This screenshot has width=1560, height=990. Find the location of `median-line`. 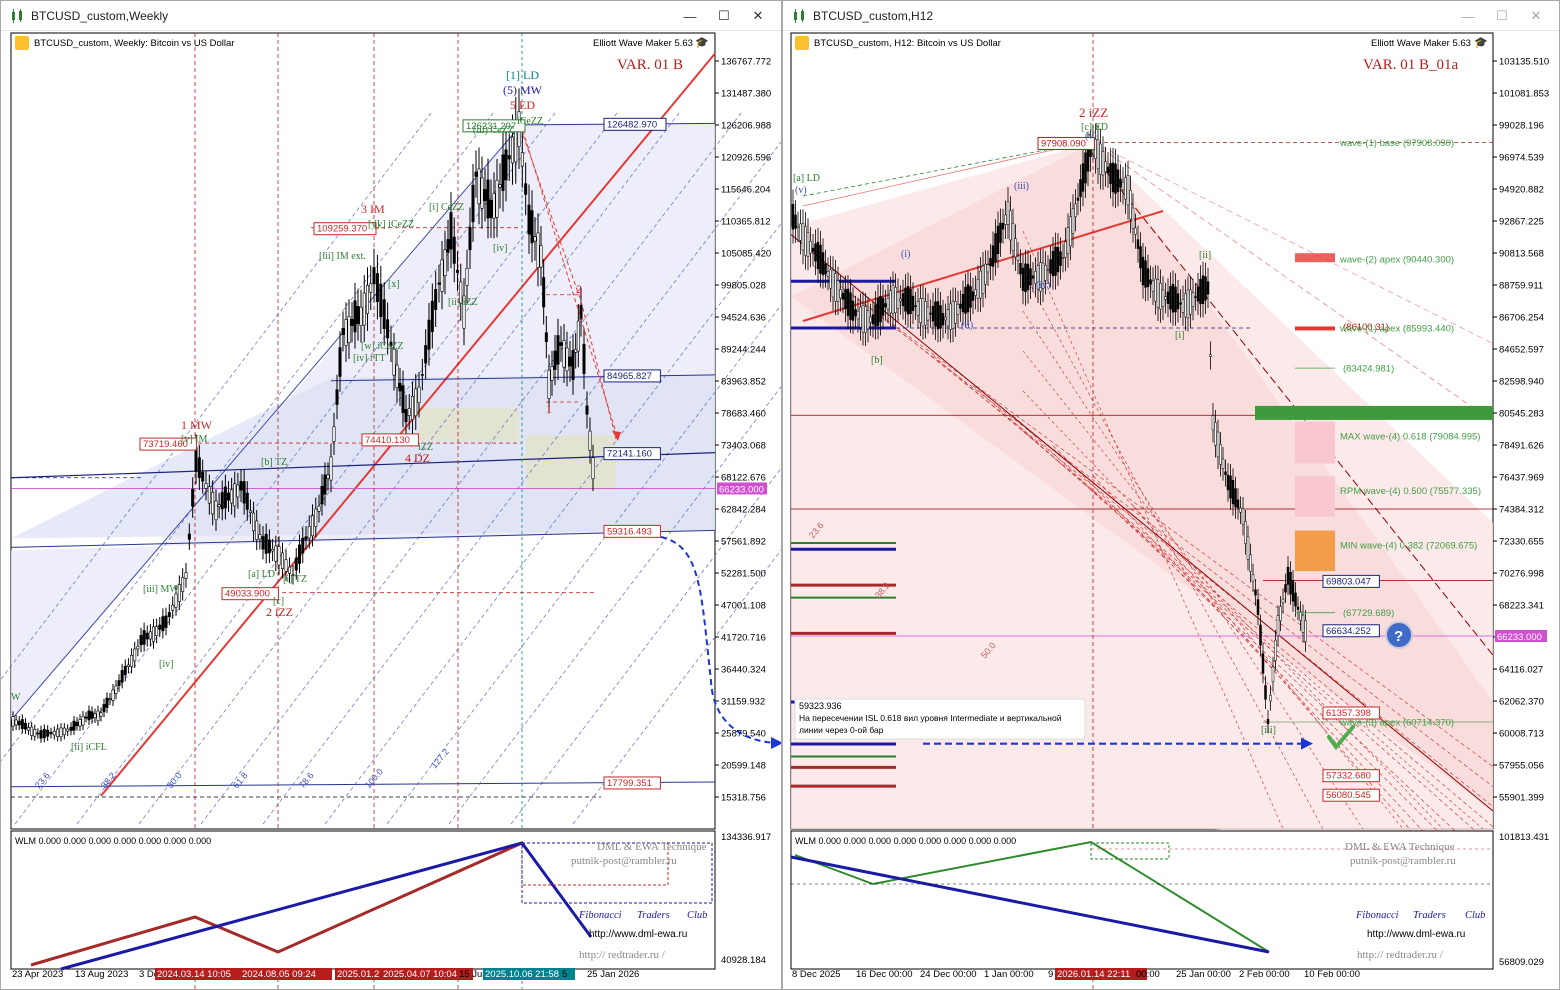

median-line is located at coordinates (1288, 399).